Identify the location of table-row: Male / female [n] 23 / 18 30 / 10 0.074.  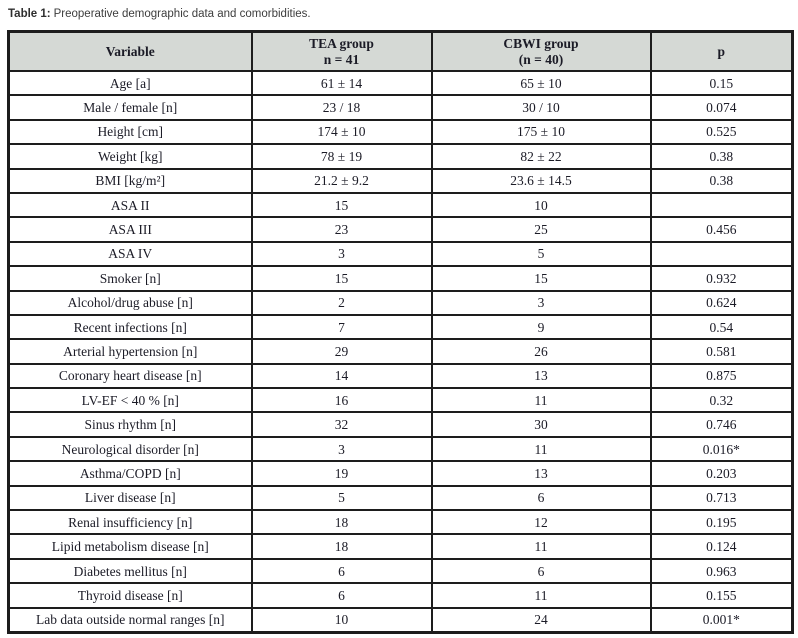
(400, 107).